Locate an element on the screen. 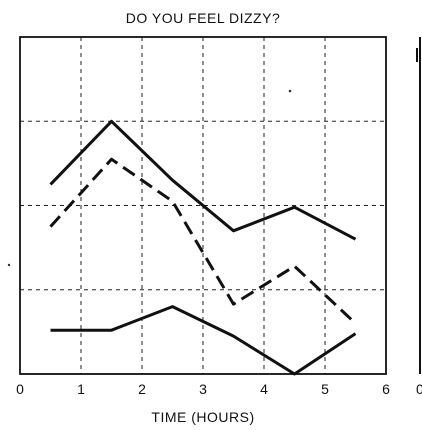  x-tick-label: 1 is located at coordinates (81, 389).